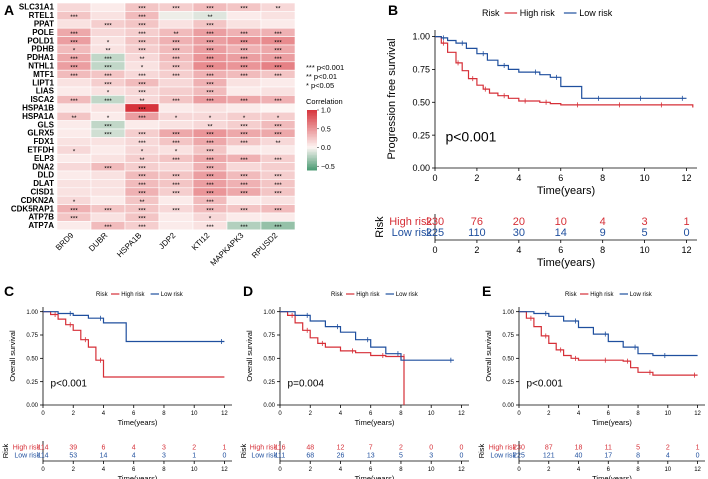 The width and height of the screenshot is (708, 479). I want to click on x-tick-label: 2, so click(549, 414).